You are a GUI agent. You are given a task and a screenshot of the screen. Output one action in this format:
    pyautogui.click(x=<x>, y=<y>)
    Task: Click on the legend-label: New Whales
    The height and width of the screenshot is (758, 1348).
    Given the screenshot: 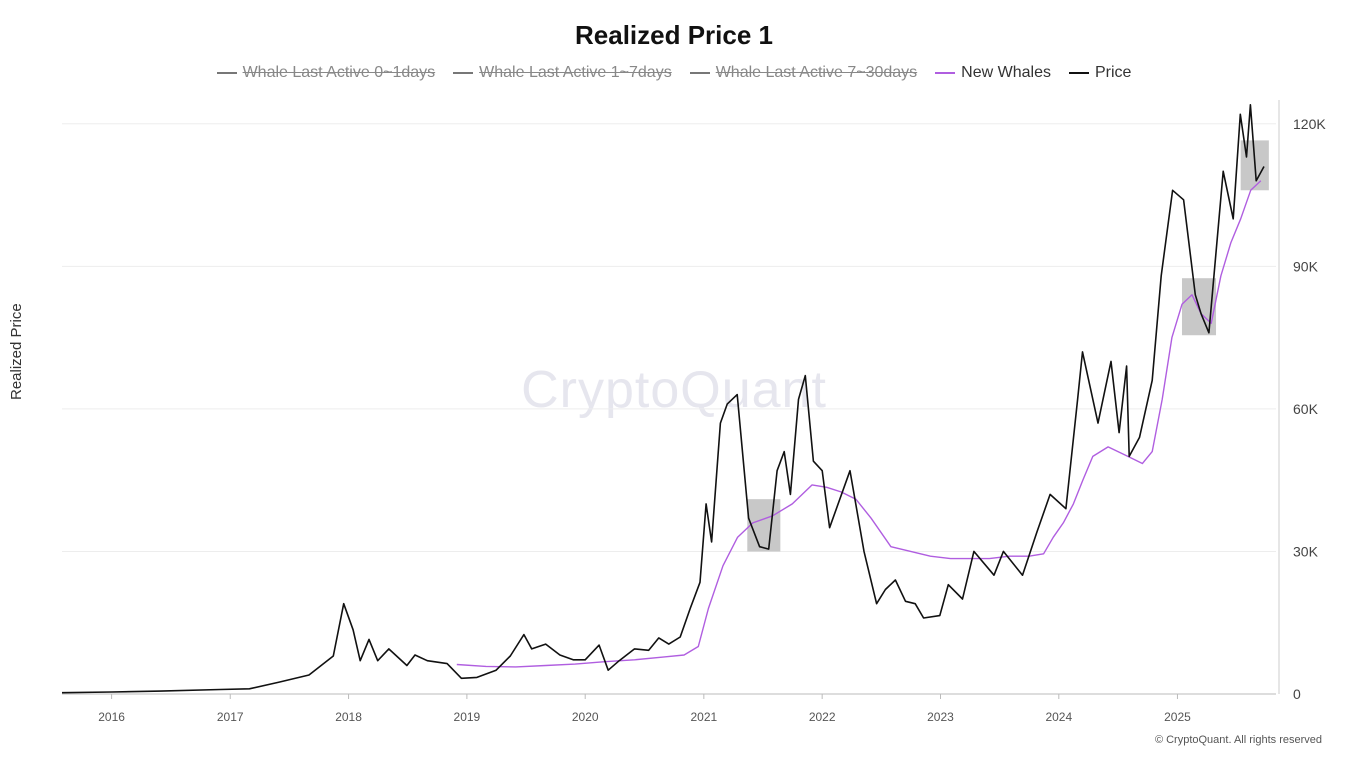 What is the action you would take?
    pyautogui.click(x=1006, y=72)
    